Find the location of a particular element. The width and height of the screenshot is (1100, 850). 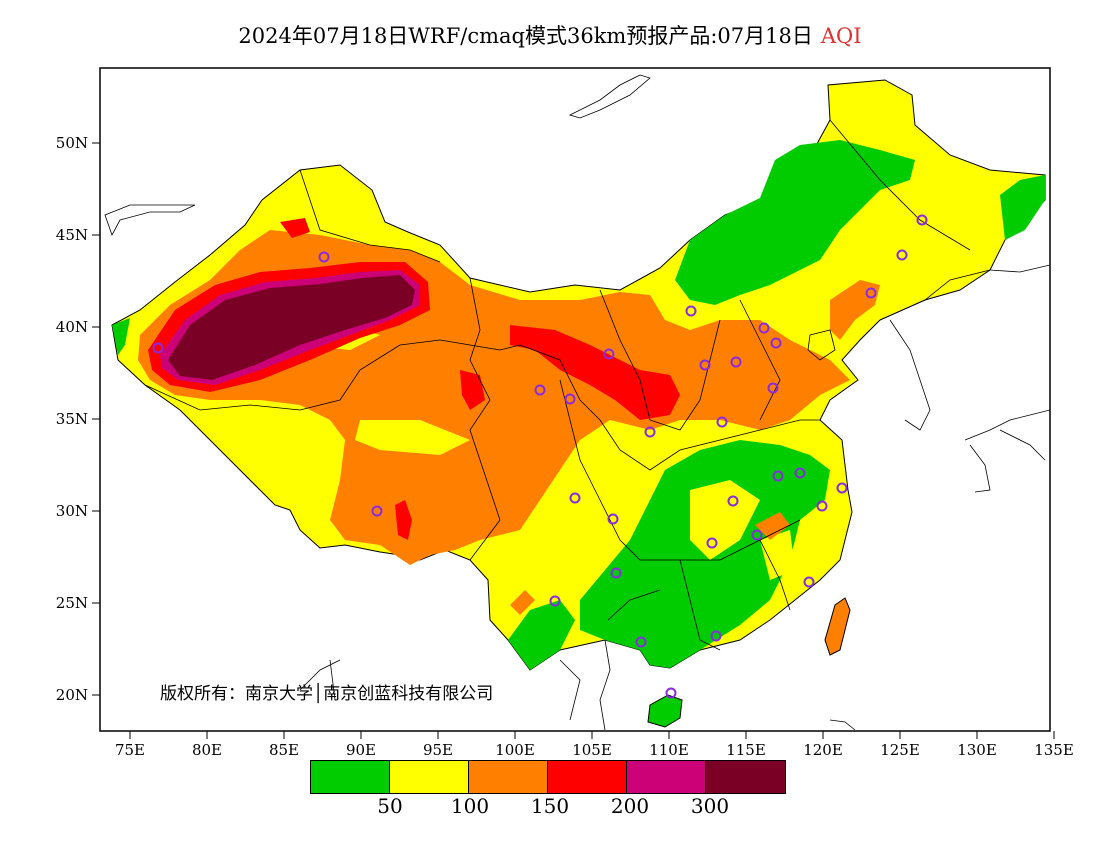

coastline-india is located at coordinates (320, 680).